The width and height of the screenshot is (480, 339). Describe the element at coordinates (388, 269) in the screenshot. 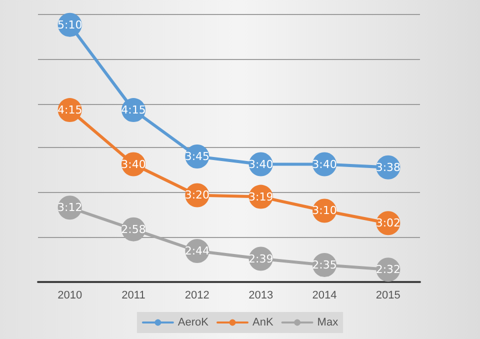

I see `data-label: 2:32` at that location.